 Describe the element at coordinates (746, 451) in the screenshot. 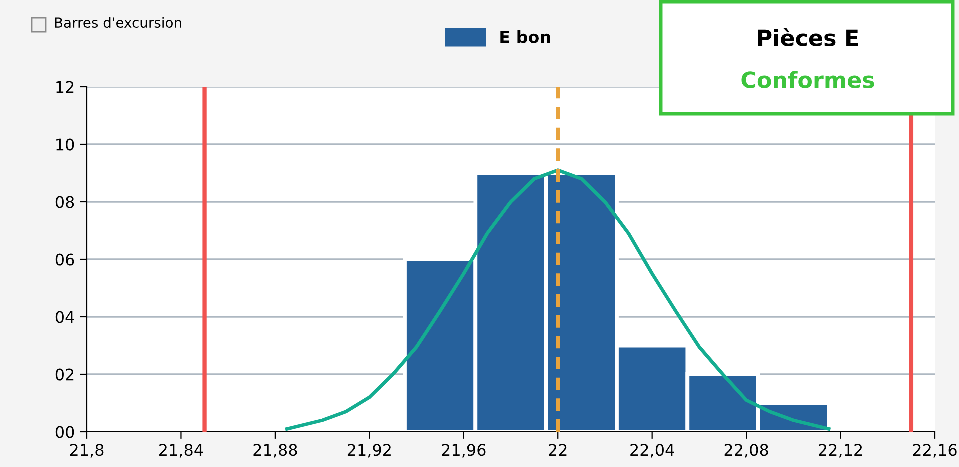

I see `x-tick-label: 22,08` at that location.